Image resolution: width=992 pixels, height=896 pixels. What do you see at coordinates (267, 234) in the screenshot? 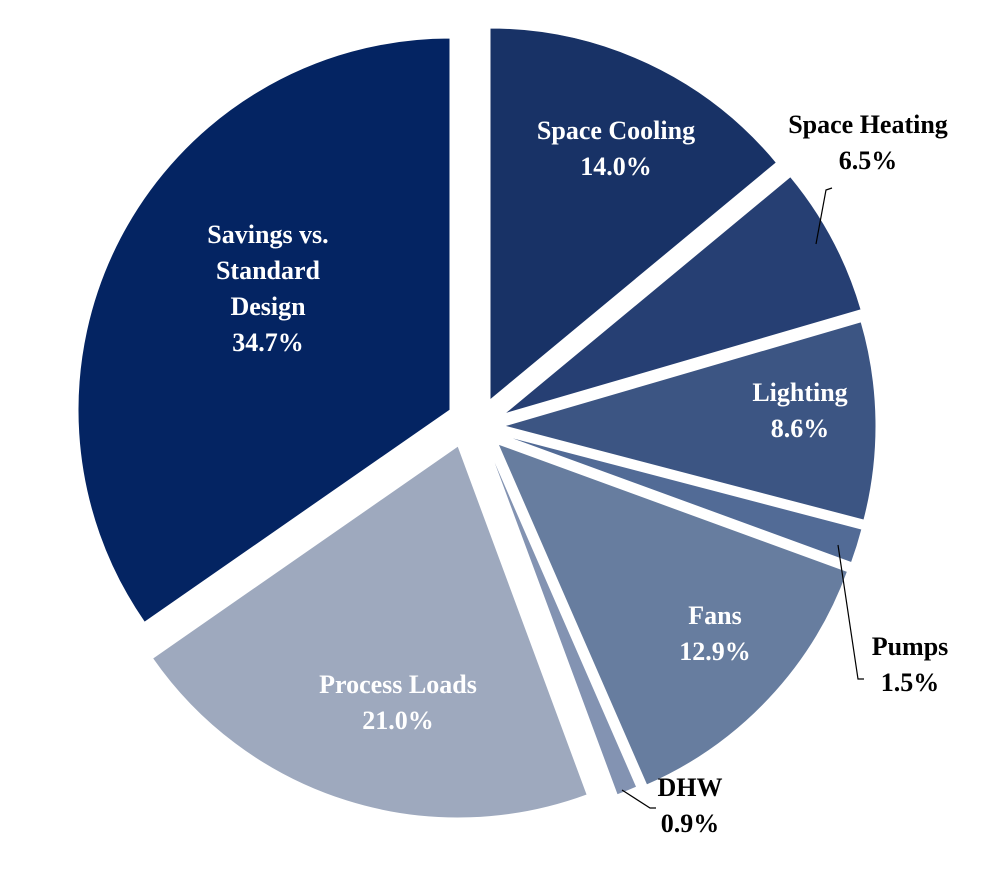
I see `slice-name-label: Savings vs.` at bounding box center [267, 234].